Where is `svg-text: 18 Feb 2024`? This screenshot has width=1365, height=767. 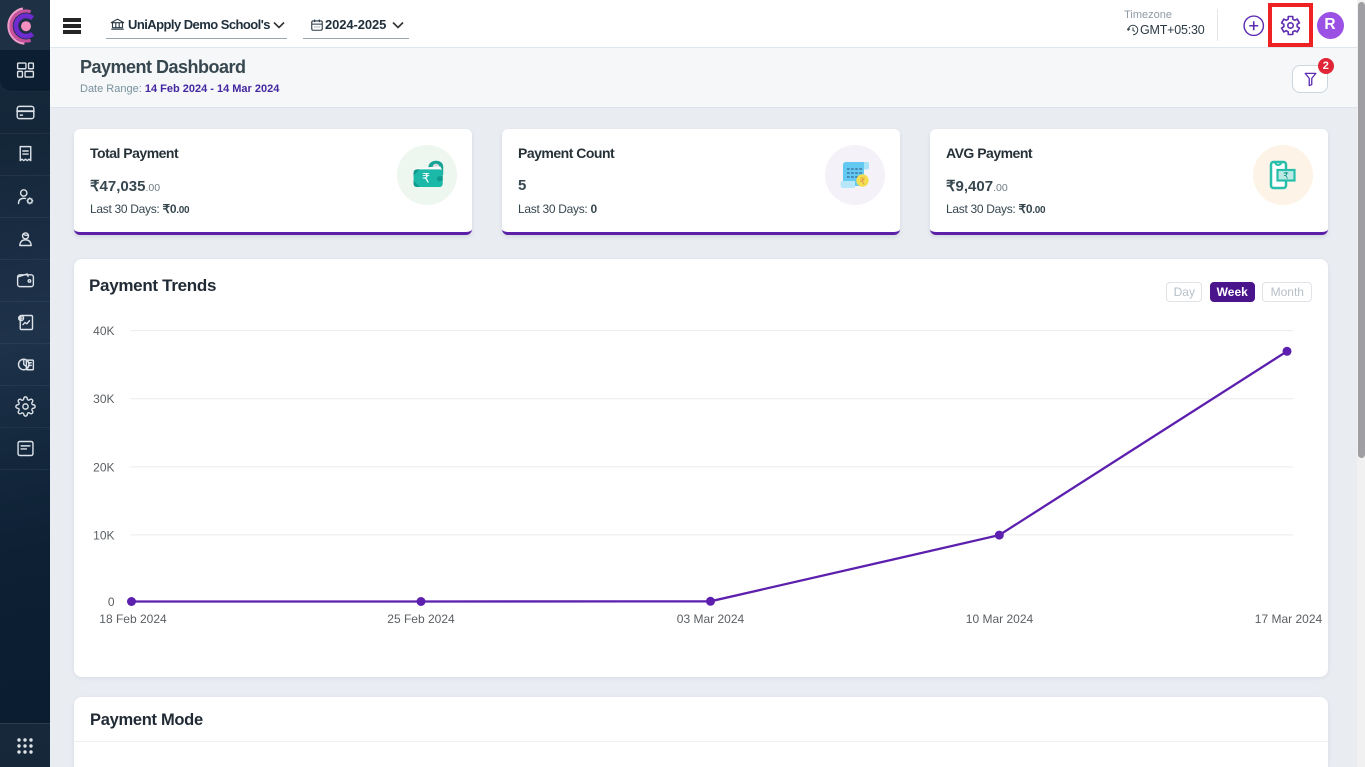 svg-text: 18 Feb 2024 is located at coordinates (133, 619).